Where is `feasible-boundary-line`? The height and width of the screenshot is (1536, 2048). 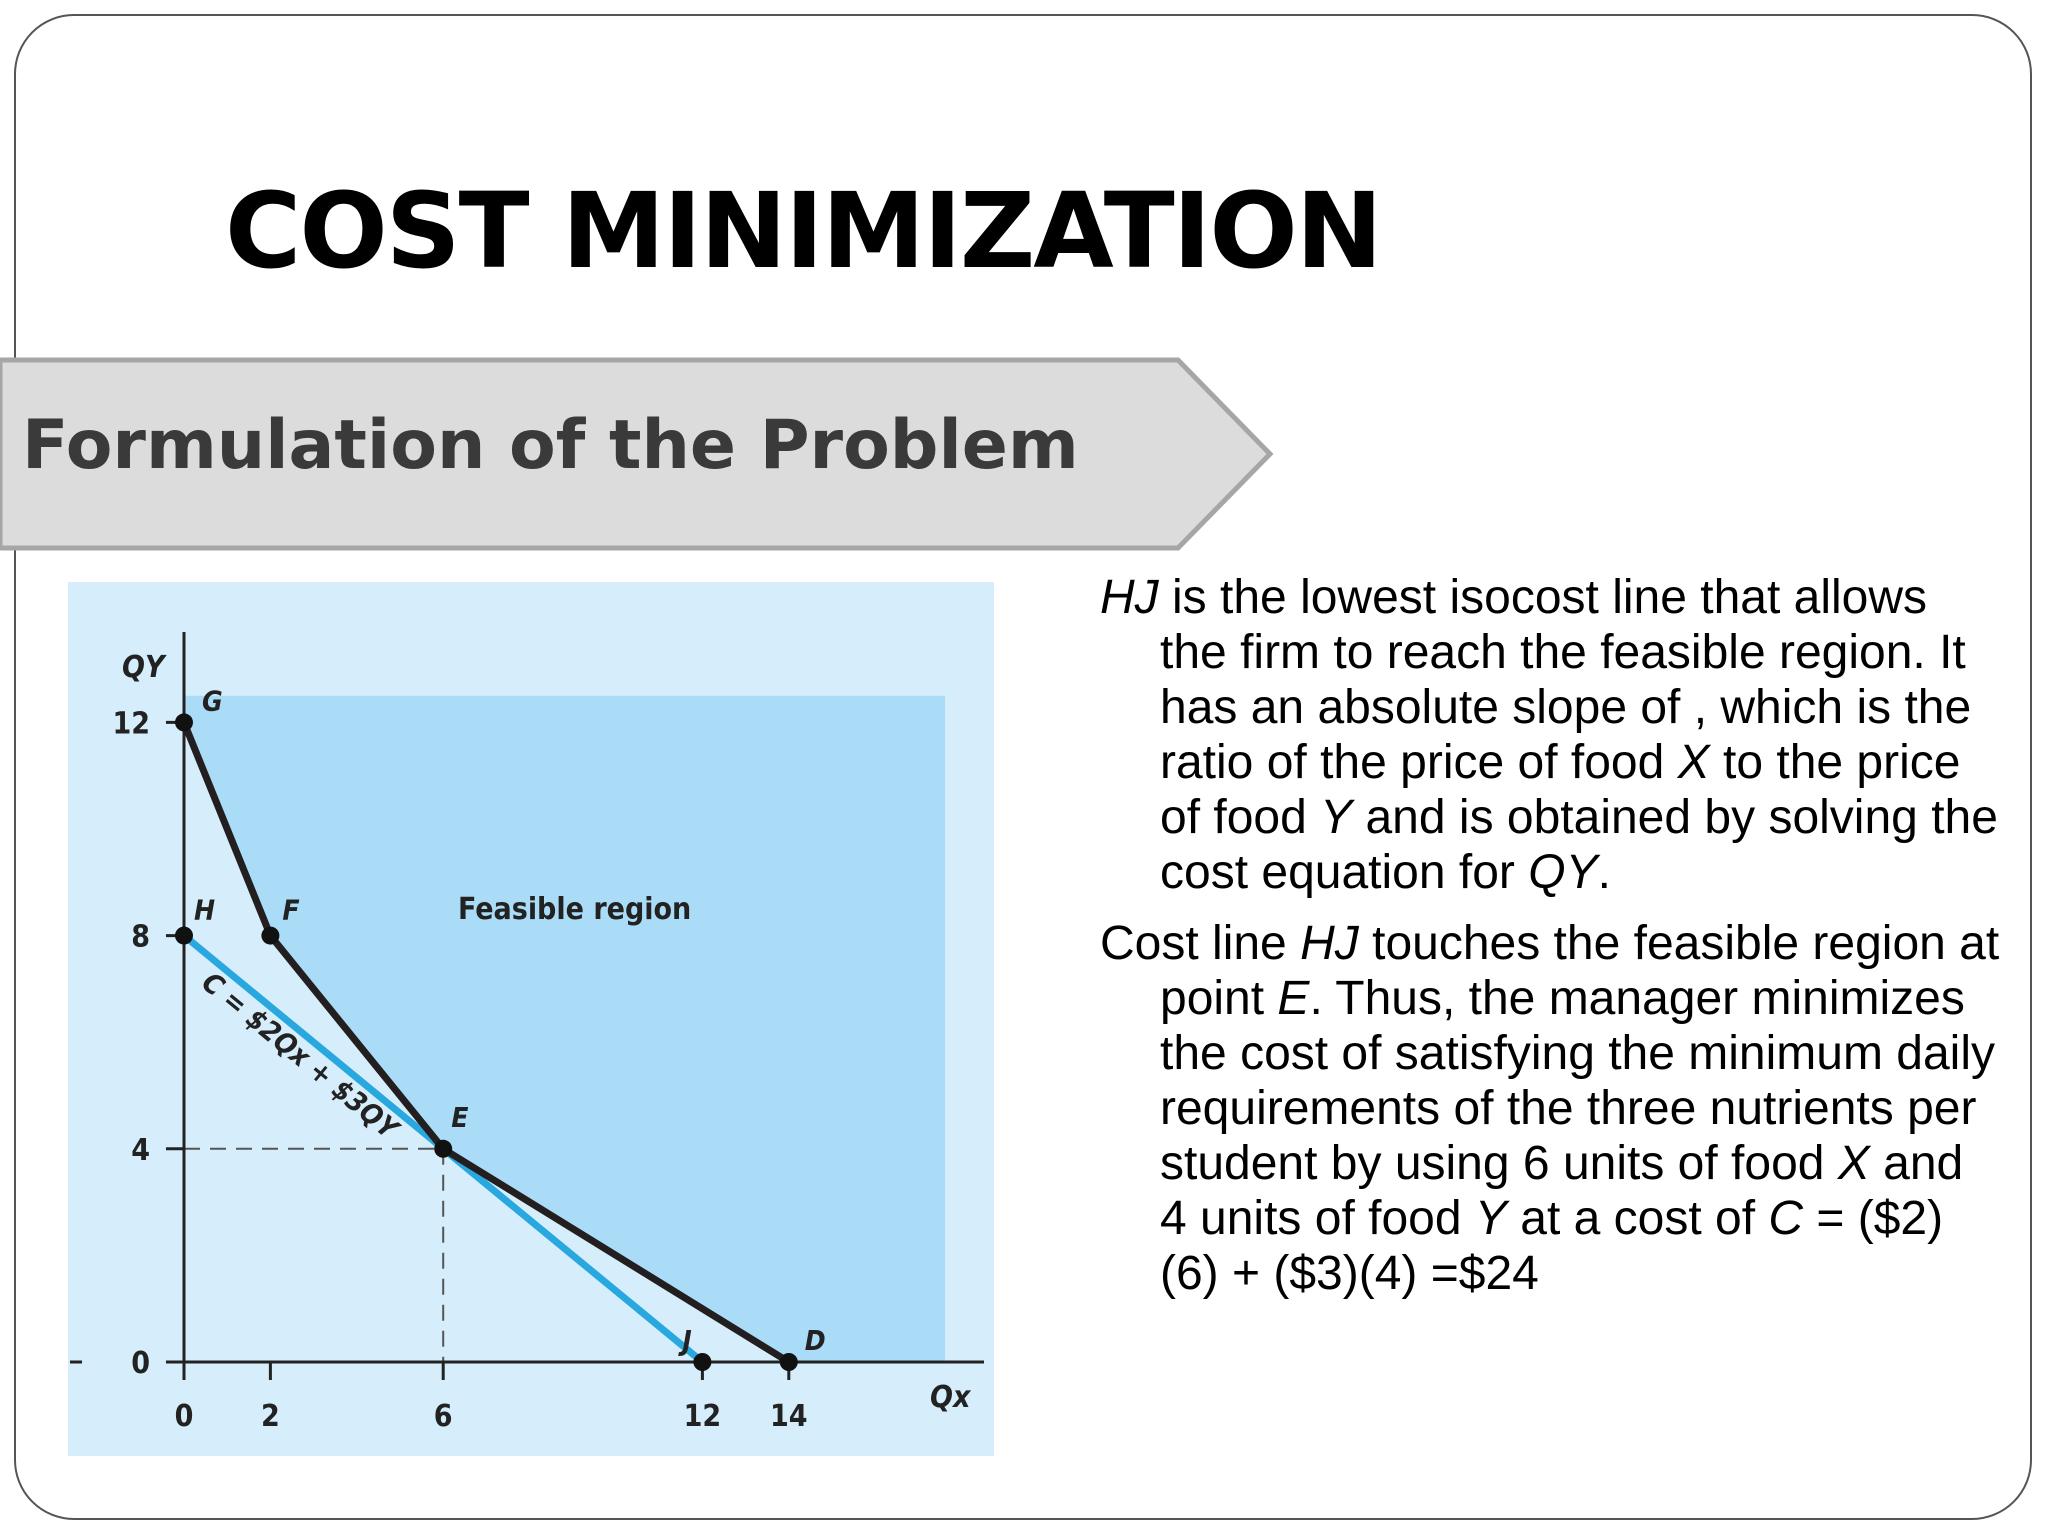
feasible-boundary-line is located at coordinates (485, 1043).